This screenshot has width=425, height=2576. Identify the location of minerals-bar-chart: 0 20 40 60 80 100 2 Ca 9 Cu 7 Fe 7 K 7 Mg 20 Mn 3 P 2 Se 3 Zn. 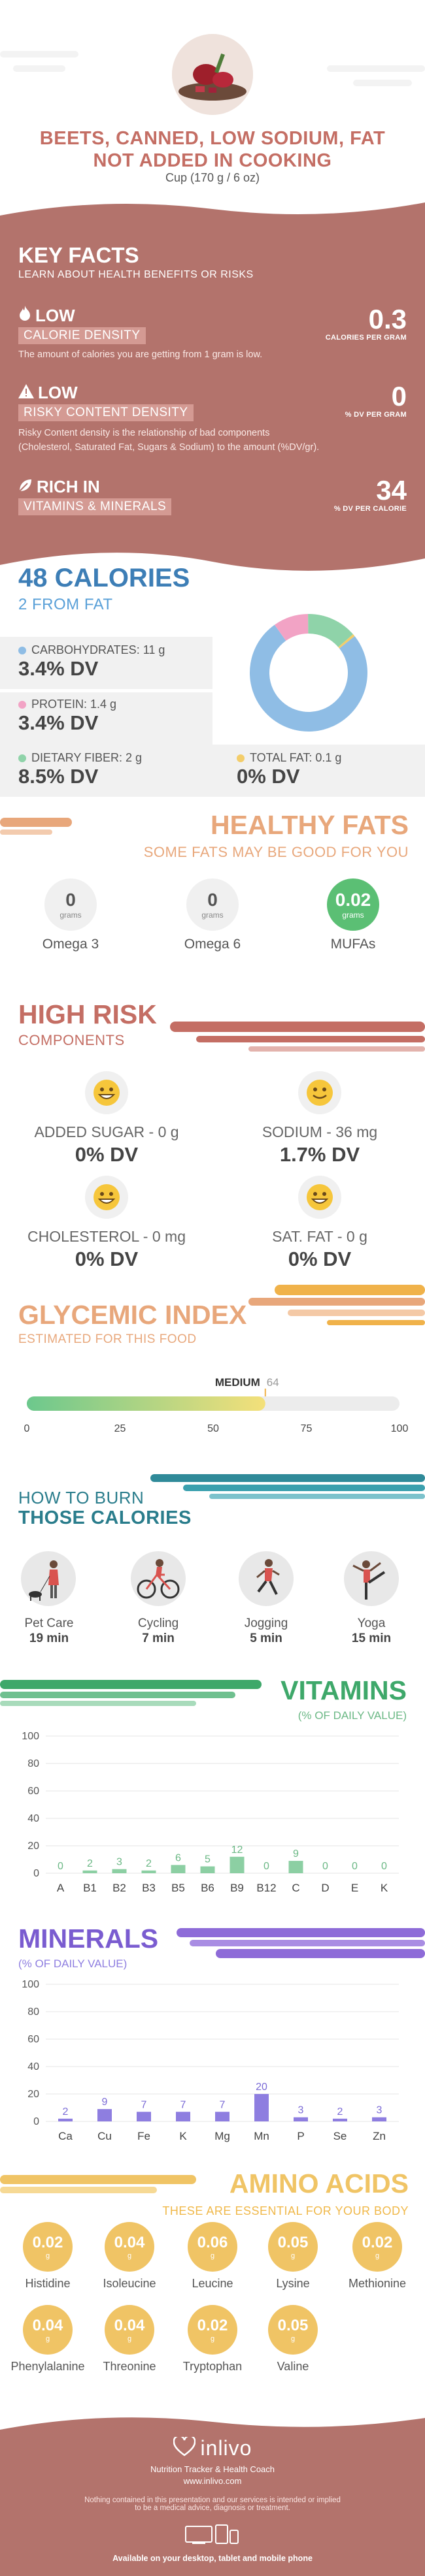
(210, 2060).